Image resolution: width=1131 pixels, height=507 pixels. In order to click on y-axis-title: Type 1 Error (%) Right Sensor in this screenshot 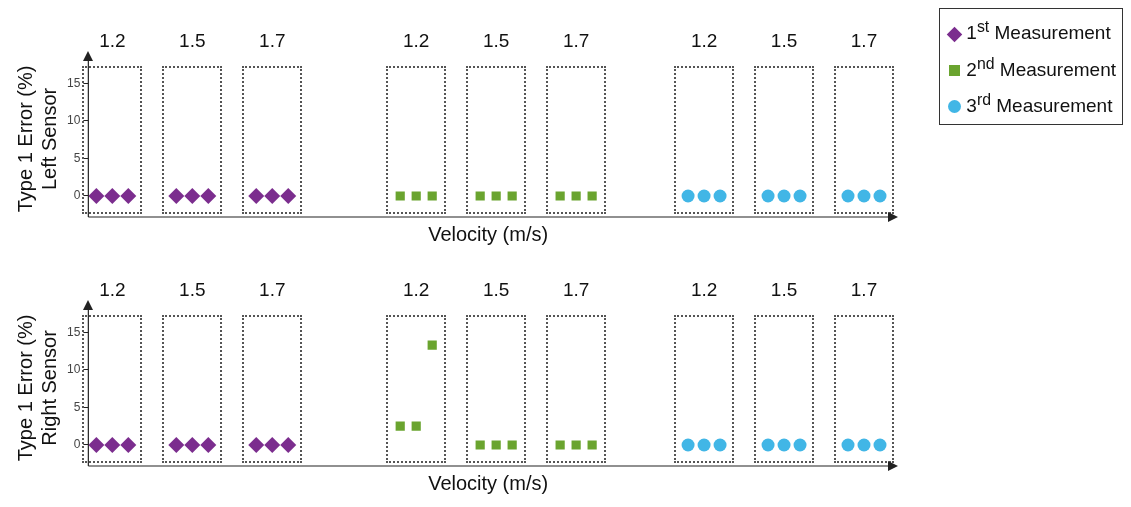, I will do `click(36, 388)`.